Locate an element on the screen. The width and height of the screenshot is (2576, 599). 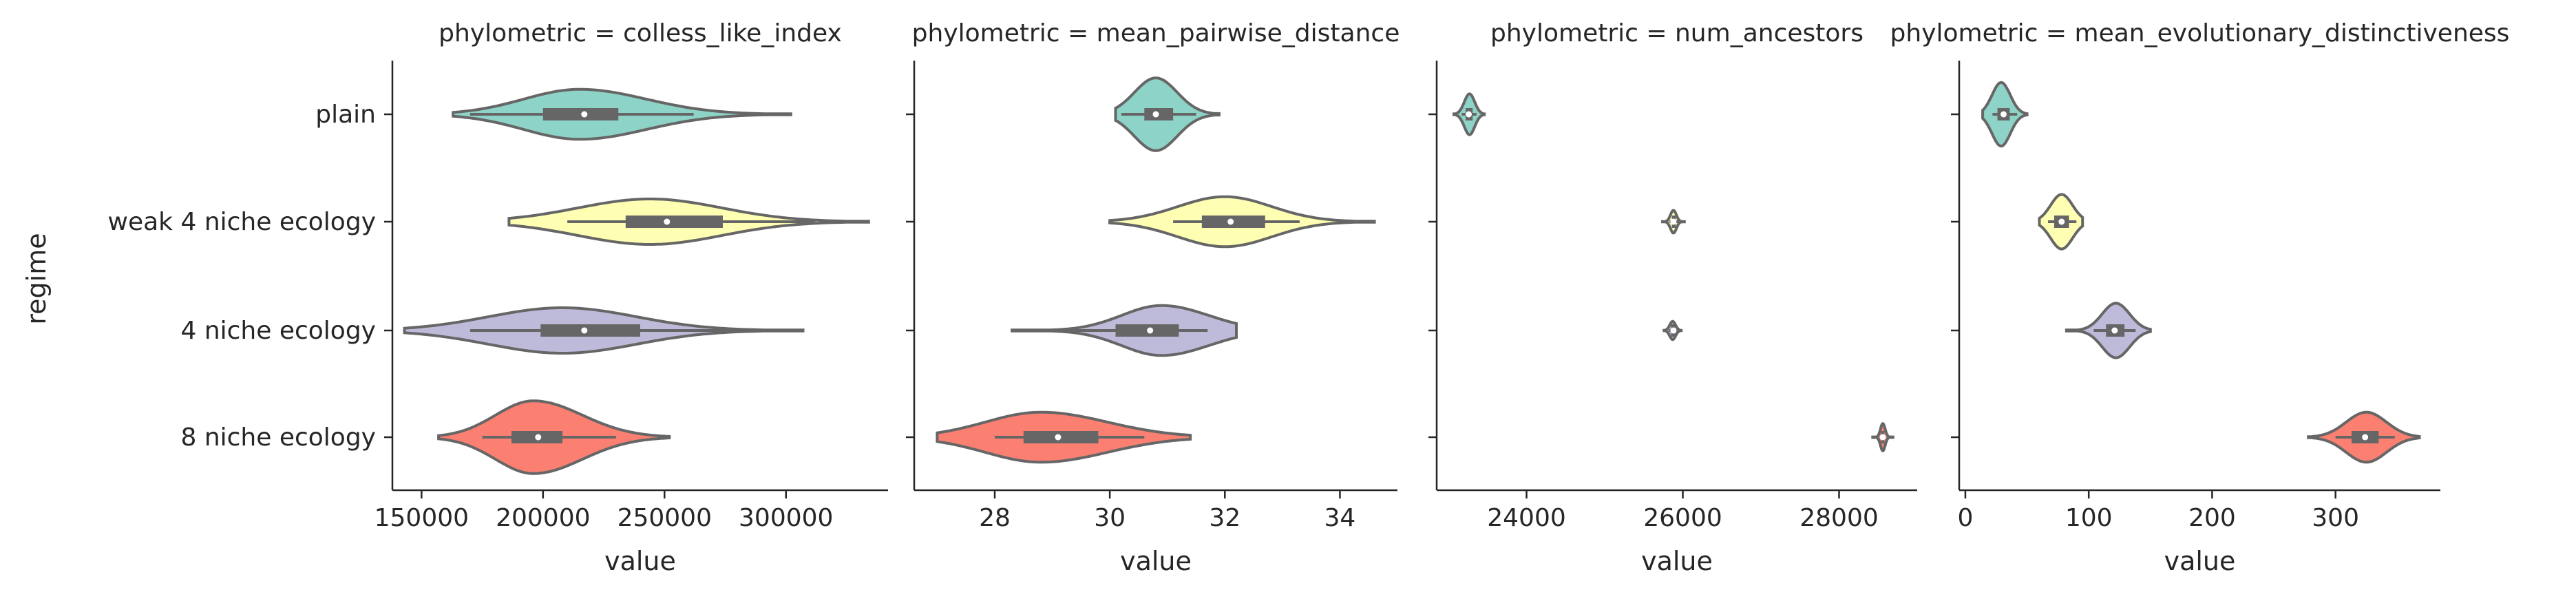
x-tick-label: 100 is located at coordinates (2089, 518).